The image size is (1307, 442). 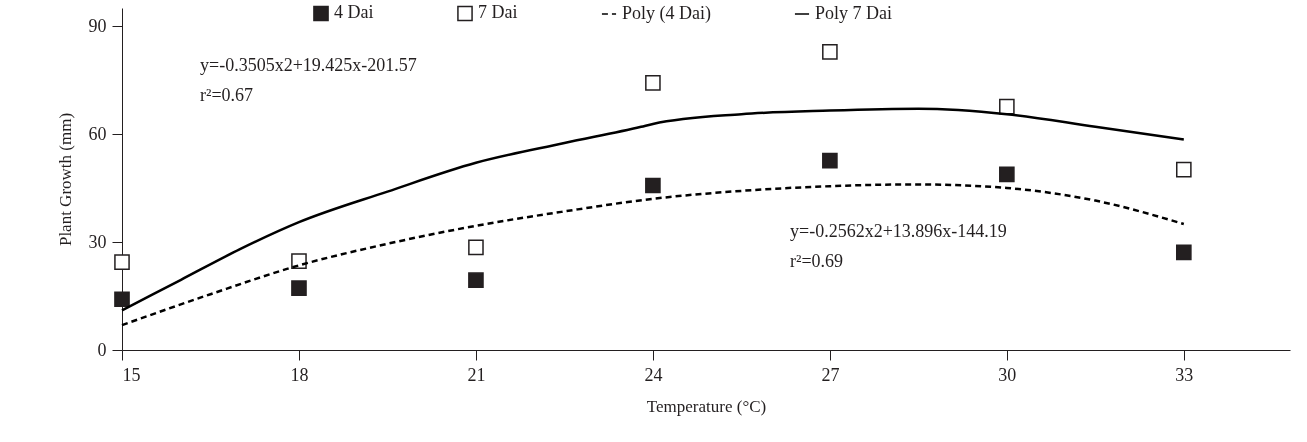 What do you see at coordinates (1184, 374) in the screenshot?
I see `x-tick-label: 33` at bounding box center [1184, 374].